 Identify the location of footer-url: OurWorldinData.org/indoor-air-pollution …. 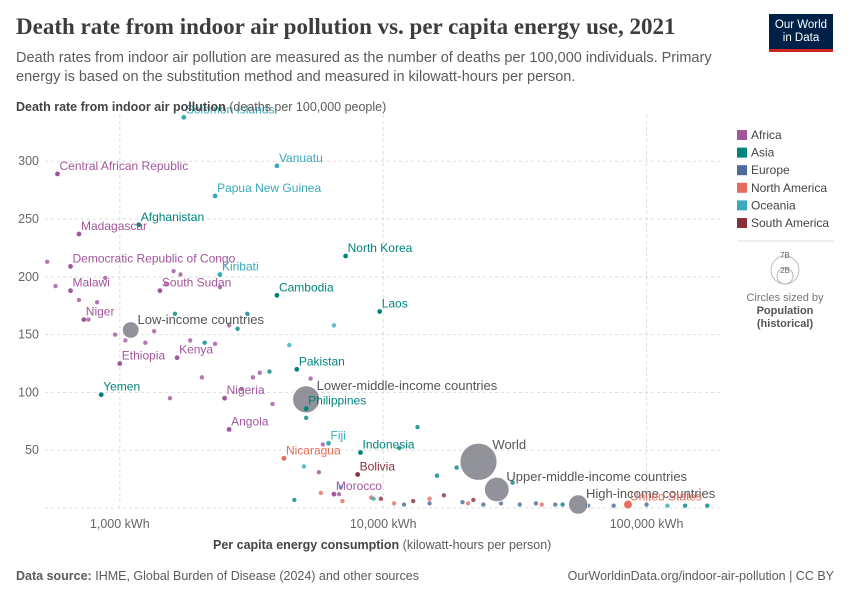
(700, 576).